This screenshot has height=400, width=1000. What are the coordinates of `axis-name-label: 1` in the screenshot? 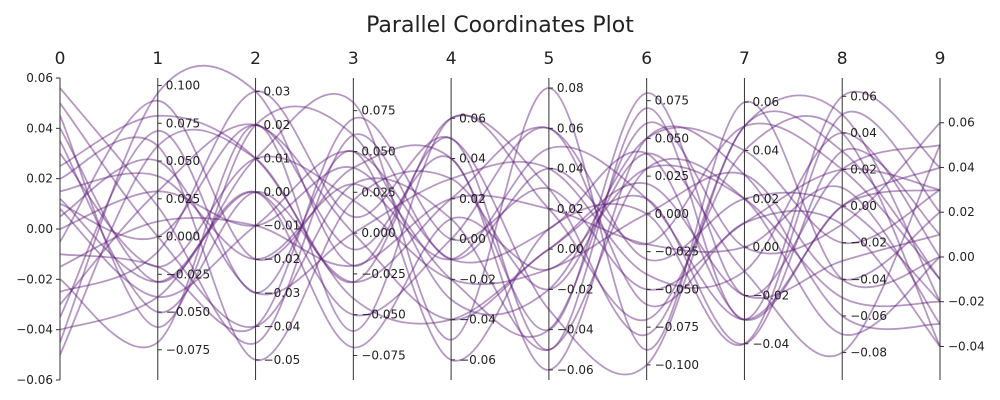 It's located at (157, 59).